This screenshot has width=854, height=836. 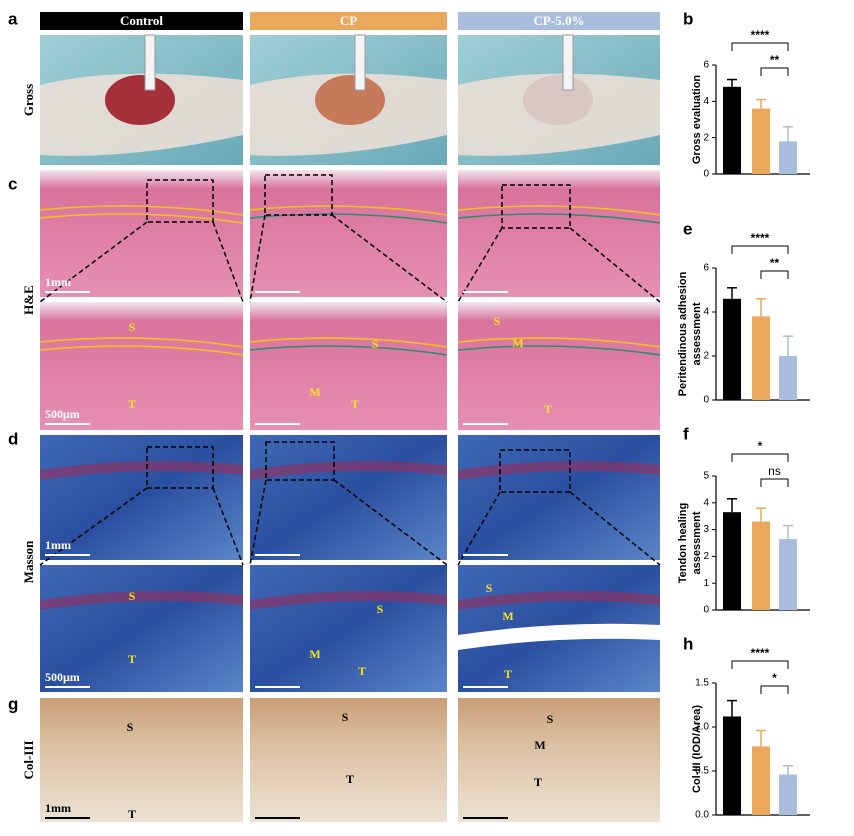 I want to click on panel-label: f, so click(x=686, y=433).